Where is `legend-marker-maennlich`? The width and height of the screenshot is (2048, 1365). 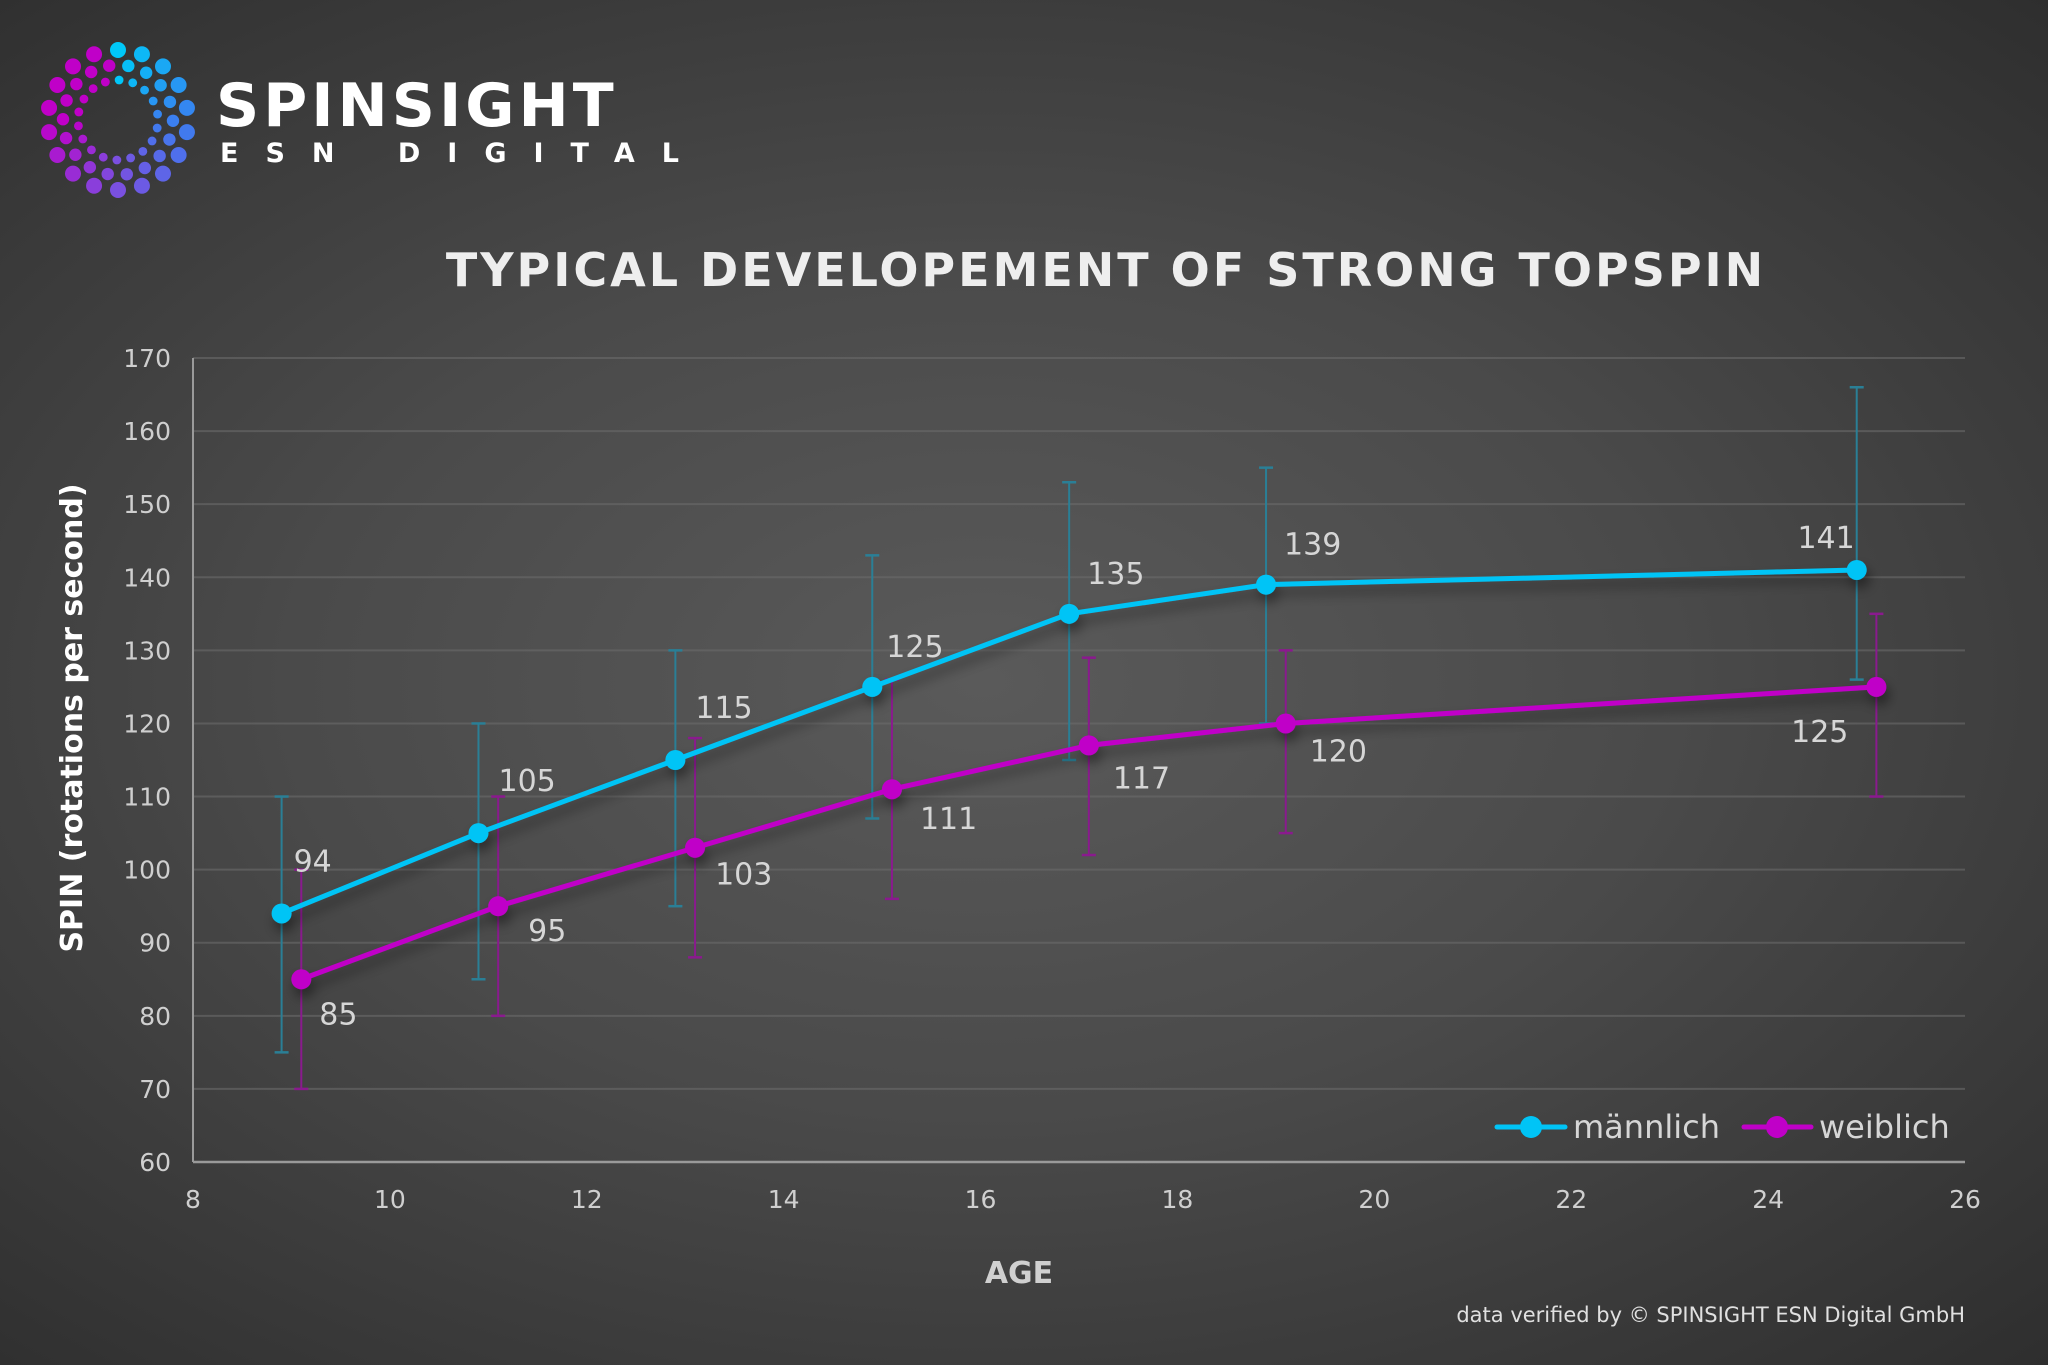 legend-marker-maennlich is located at coordinates (1531, 1127).